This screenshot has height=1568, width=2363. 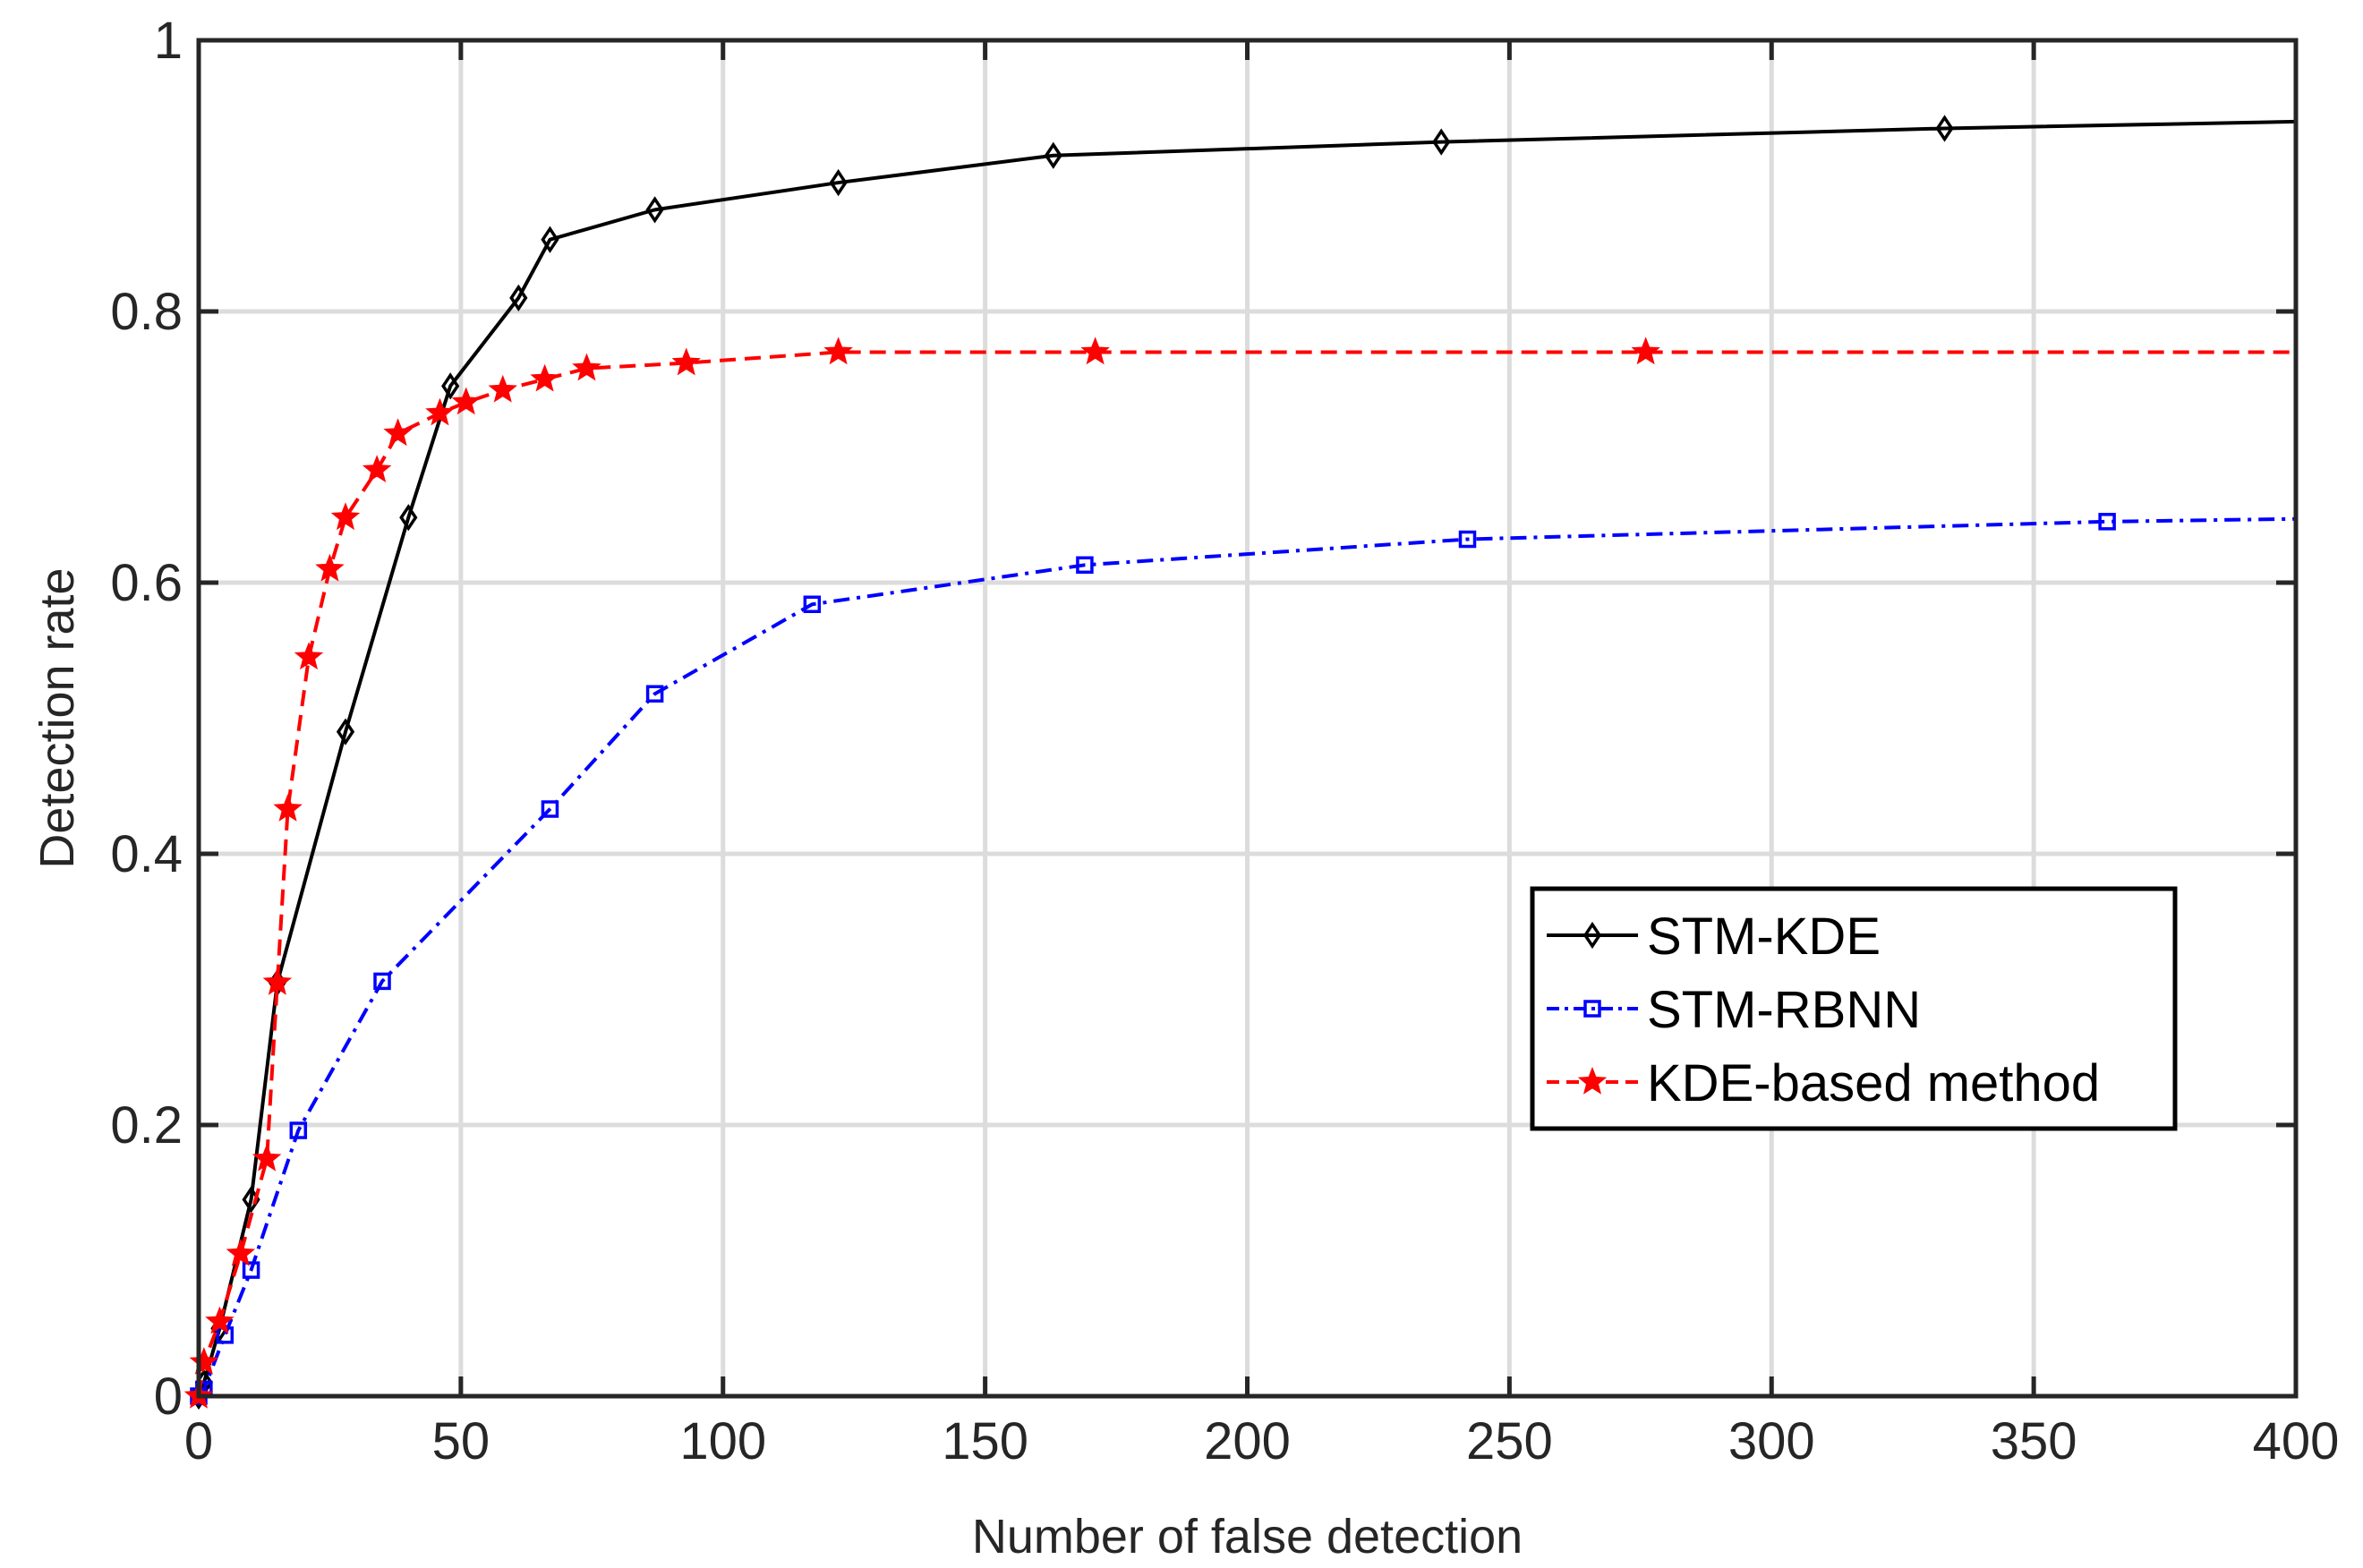 What do you see at coordinates (2296, 1441) in the screenshot?
I see `x-tick-label-8: 400` at bounding box center [2296, 1441].